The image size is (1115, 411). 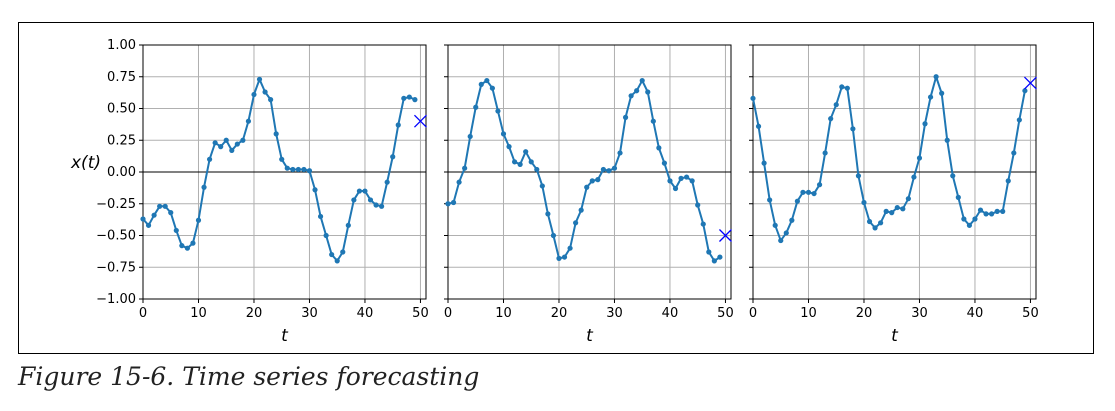 What do you see at coordinates (249, 376) in the screenshot?
I see `figure-caption: Figure 15-6. Time series forecasting` at bounding box center [249, 376].